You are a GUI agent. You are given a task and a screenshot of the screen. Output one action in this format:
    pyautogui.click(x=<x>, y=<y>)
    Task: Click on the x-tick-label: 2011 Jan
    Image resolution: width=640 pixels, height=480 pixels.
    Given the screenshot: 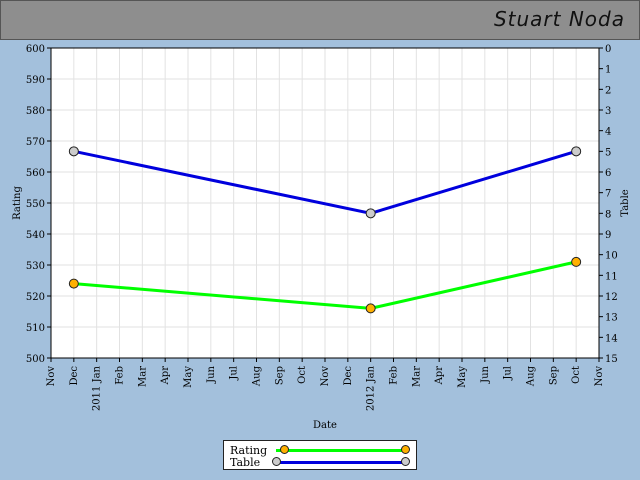 What is the action you would take?
    pyautogui.click(x=97, y=388)
    